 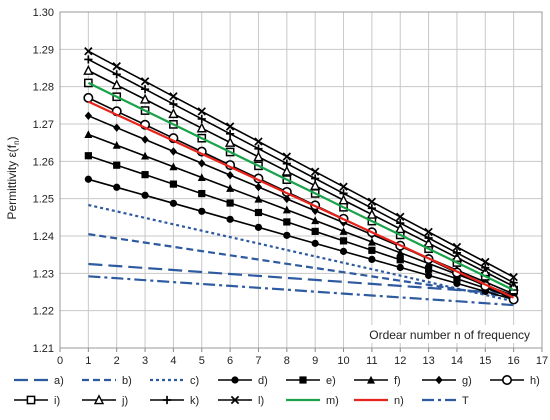 I want to click on legend-label-d: d), so click(x=263, y=381).